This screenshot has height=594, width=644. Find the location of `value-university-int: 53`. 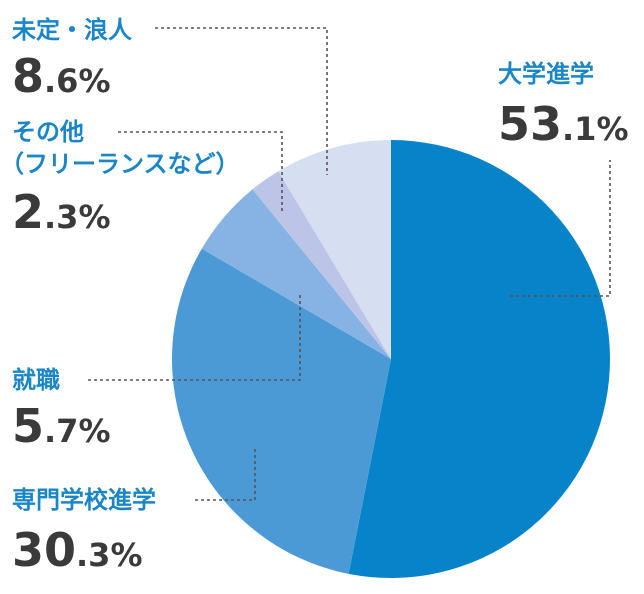

value-university-int: 53 is located at coordinates (530, 124).